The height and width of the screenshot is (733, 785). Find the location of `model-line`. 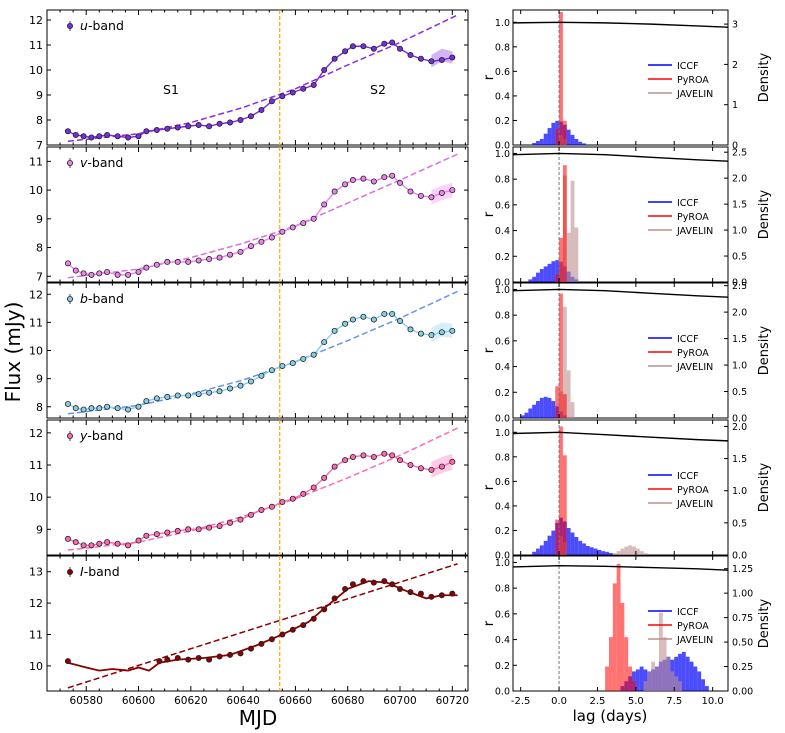

model-line is located at coordinates (262, 626).